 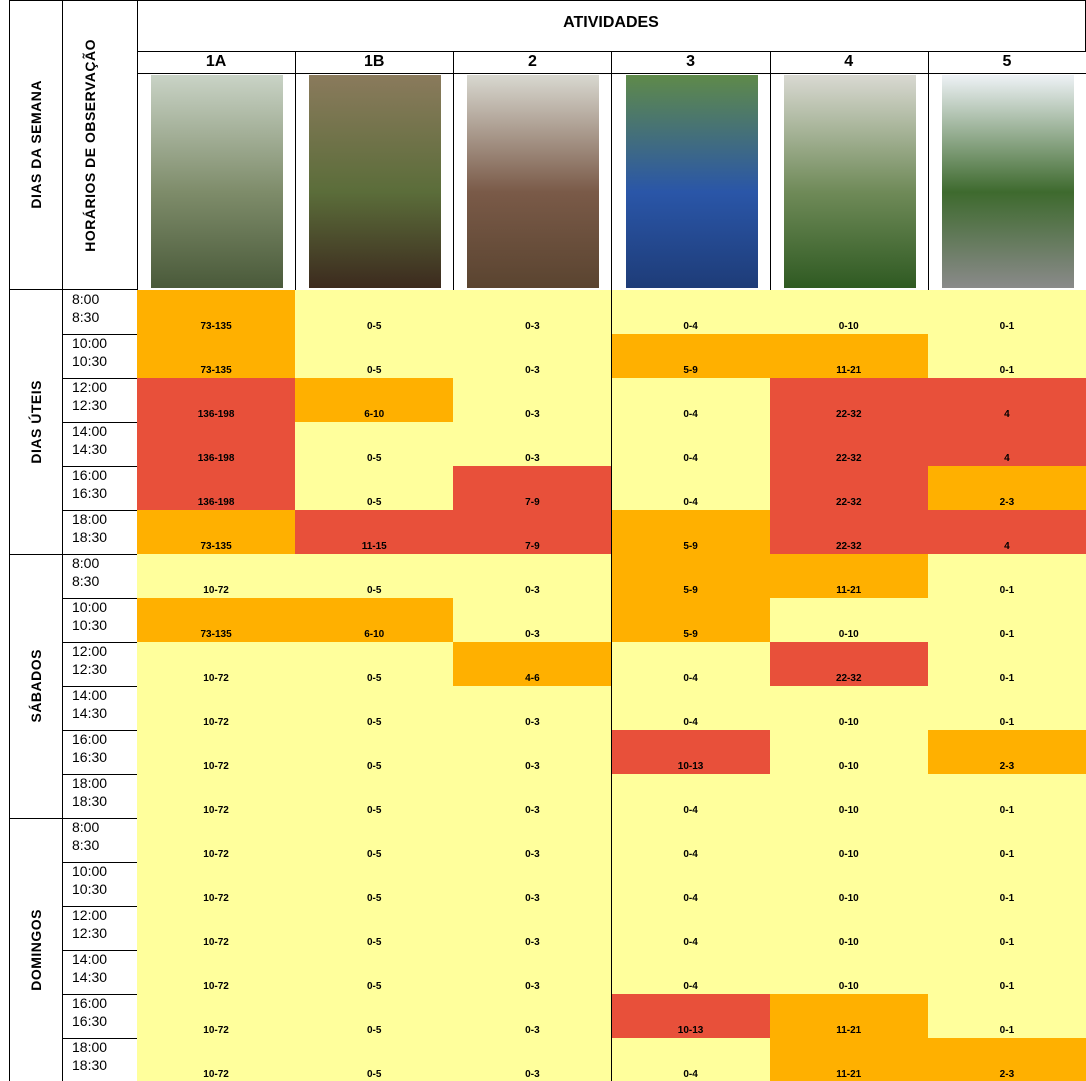 What do you see at coordinates (36, 686) in the screenshot?
I see `day-group-cell: SÁBADOS` at bounding box center [36, 686].